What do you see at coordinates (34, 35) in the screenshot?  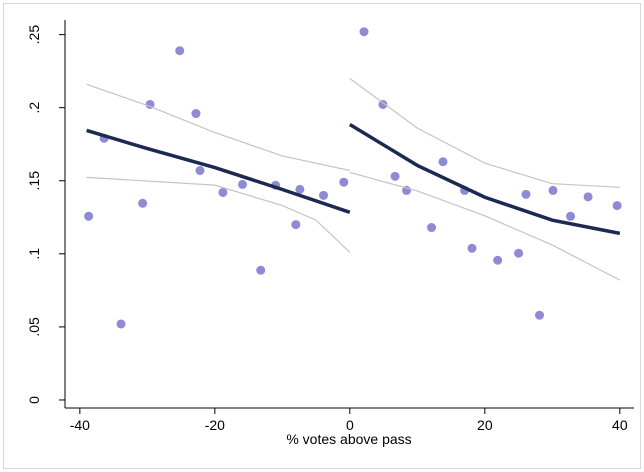 I see `y-tick-label: .25` at bounding box center [34, 35].